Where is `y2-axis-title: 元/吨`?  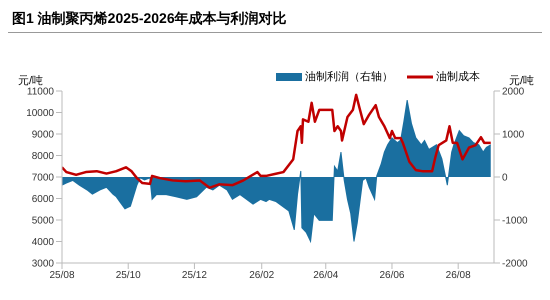 y2-axis-title: 元/吨 is located at coordinates (521, 81).